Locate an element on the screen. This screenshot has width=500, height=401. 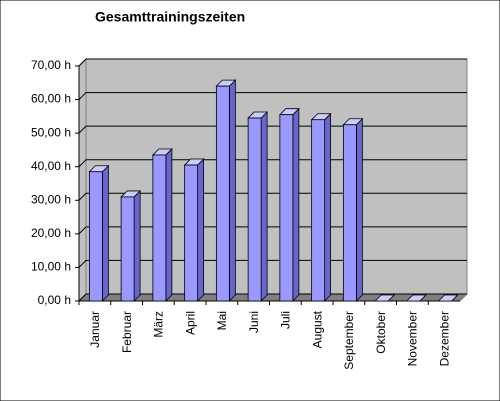
x-tick-label: Juli is located at coordinates (286, 320).